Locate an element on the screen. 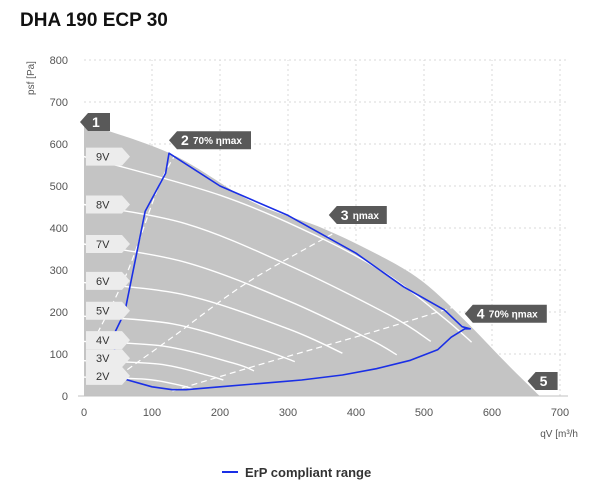 Image resolution: width=615 pixels, height=502 pixels. voltage-tag-6V: 6V is located at coordinates (108, 280).